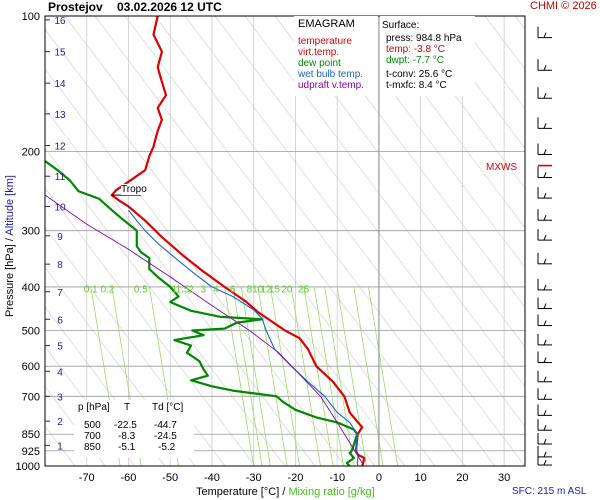 The height and width of the screenshot is (500, 600). What do you see at coordinates (204, 290) in the screenshot?
I see `mixing-ratio-label: 3` at bounding box center [204, 290].